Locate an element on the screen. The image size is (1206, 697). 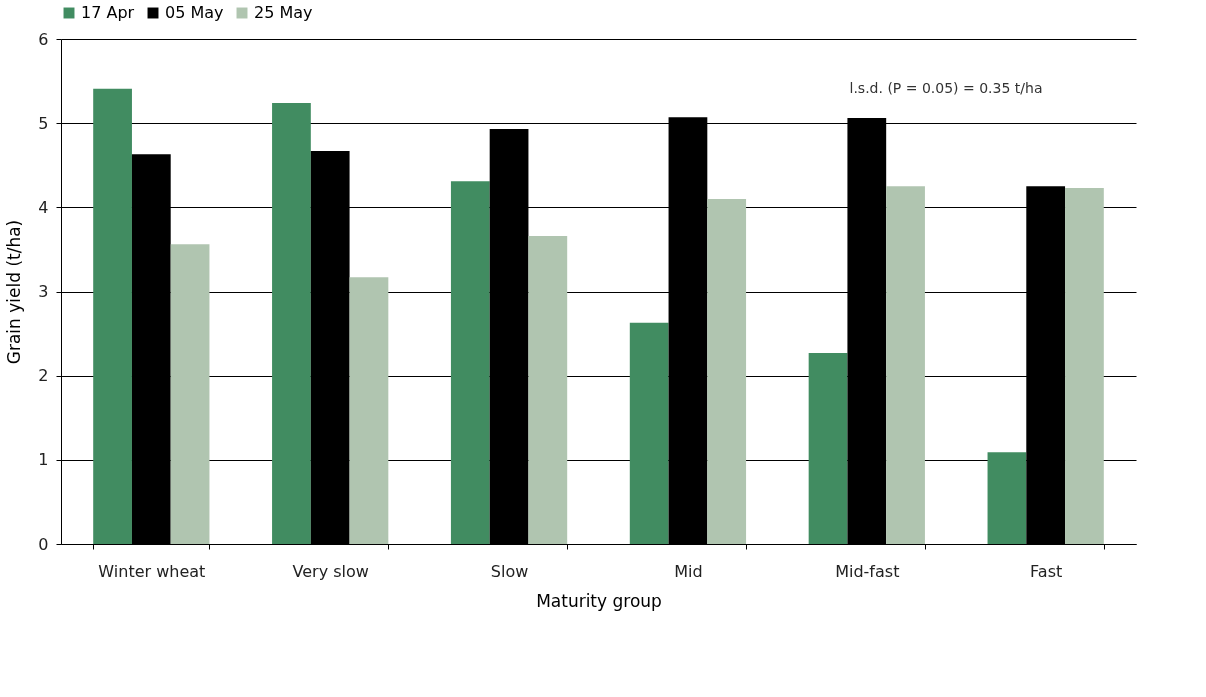
y-tick-label: 2 is located at coordinates (43, 376).